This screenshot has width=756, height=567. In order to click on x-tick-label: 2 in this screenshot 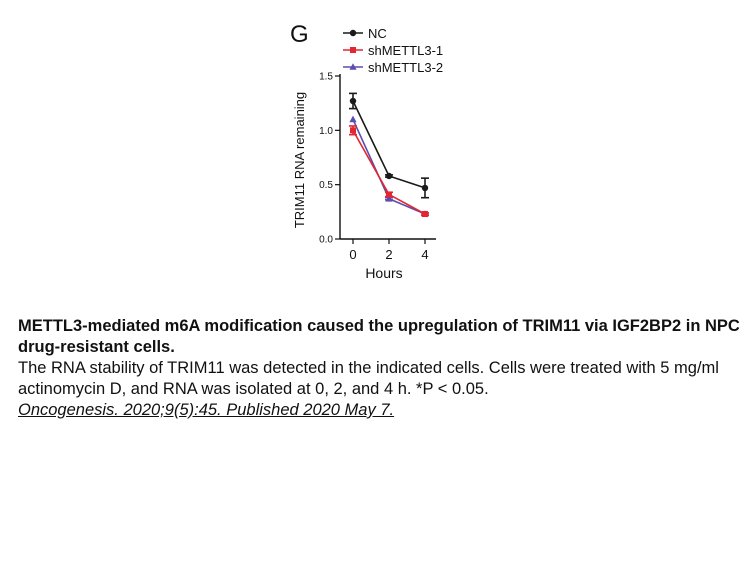, I will do `click(388, 254)`.